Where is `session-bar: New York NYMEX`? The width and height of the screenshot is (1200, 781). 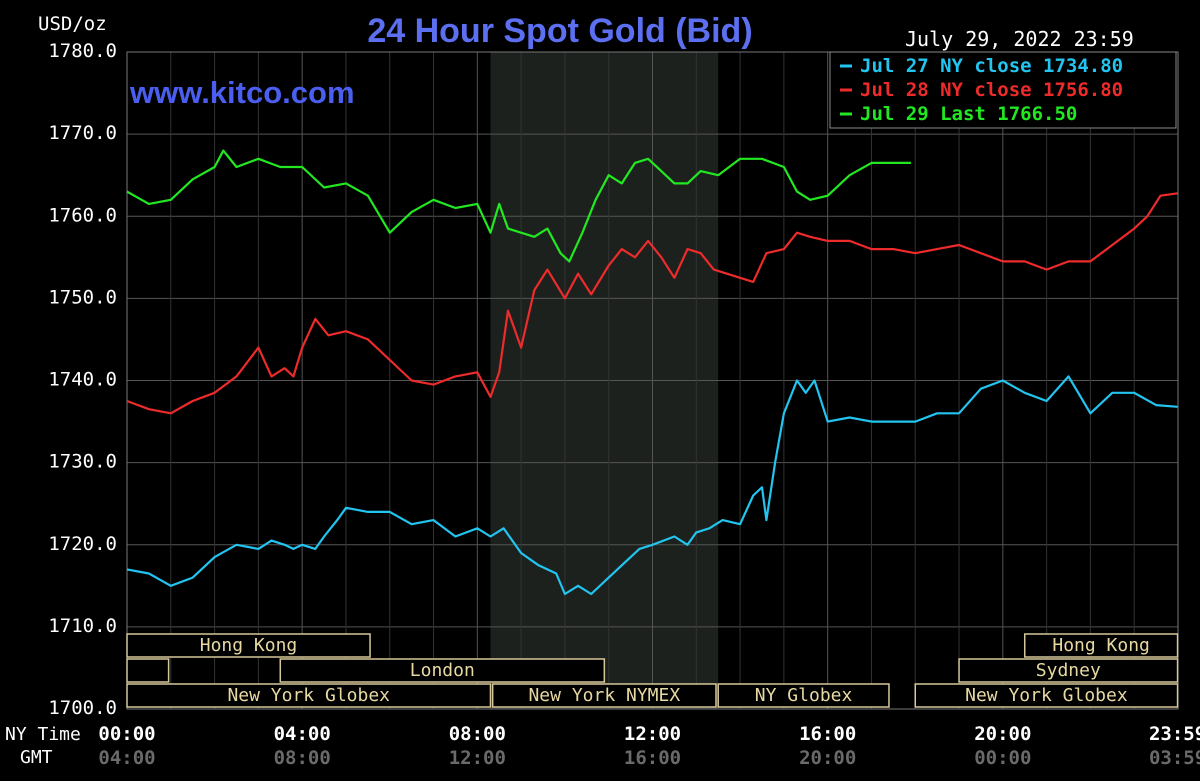
session-bar: New York NYMEX is located at coordinates (604, 695).